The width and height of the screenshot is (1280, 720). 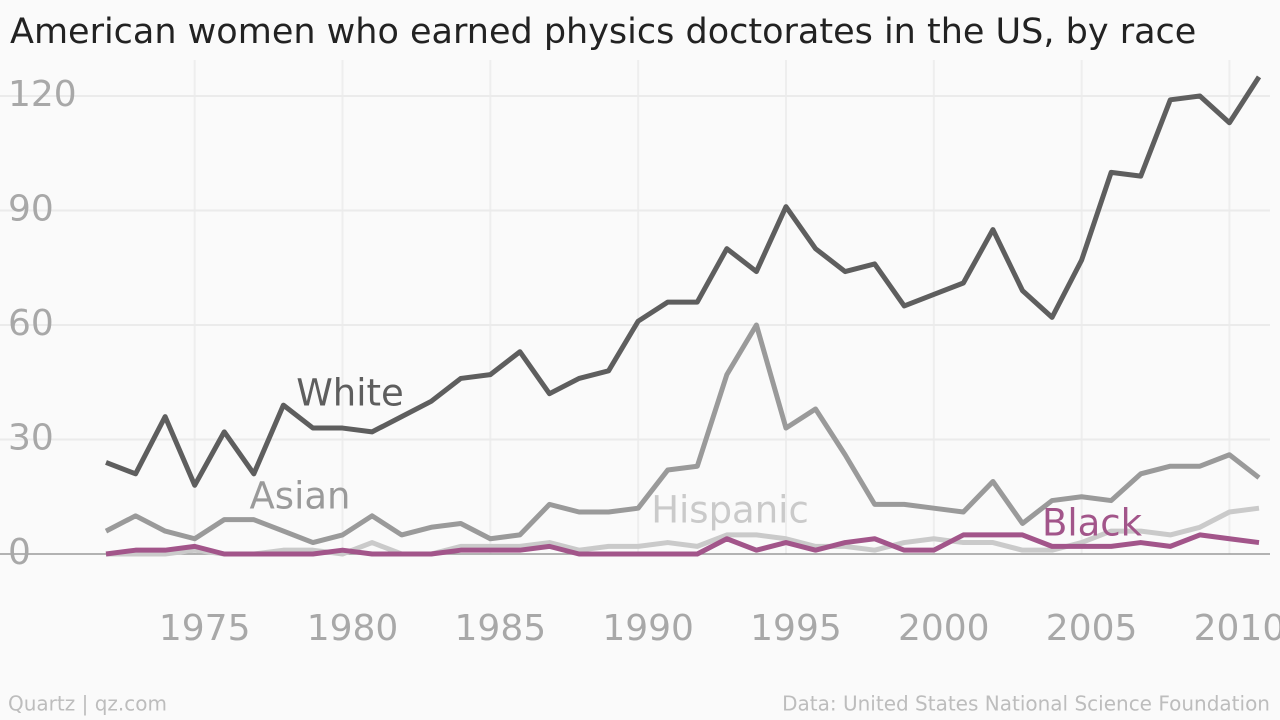 What do you see at coordinates (87, 704) in the screenshot?
I see `source-left: Quartz | qz.com` at bounding box center [87, 704].